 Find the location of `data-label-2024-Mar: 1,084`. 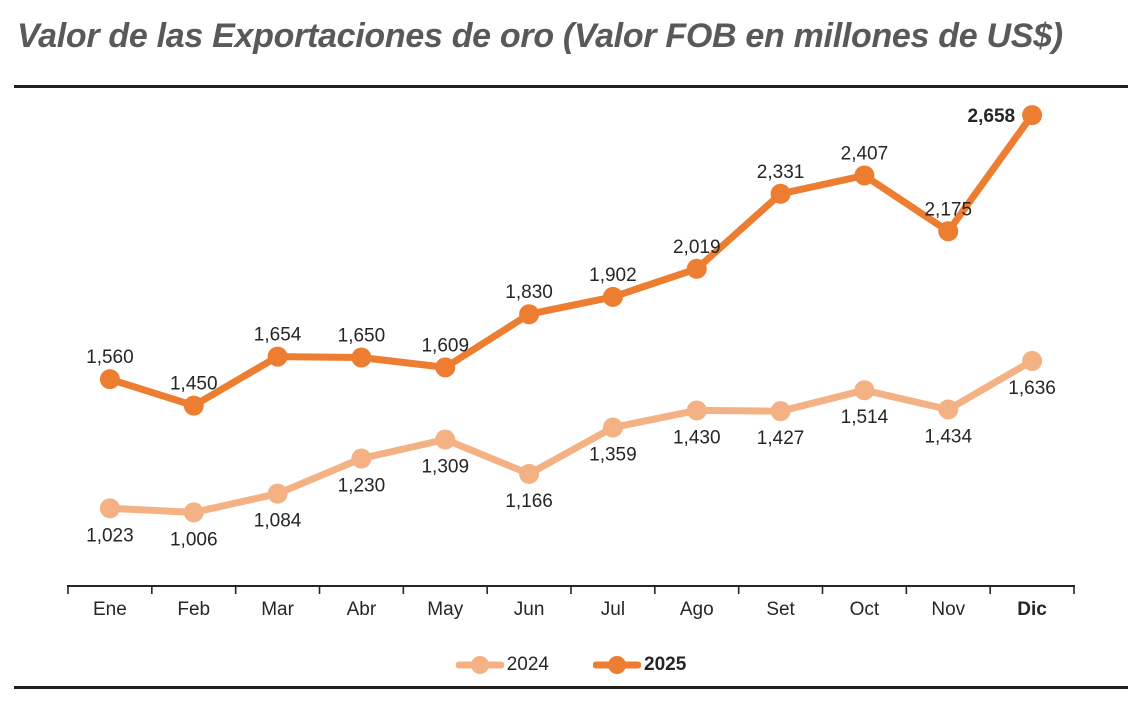

data-label-2024-Mar: 1,084 is located at coordinates (278, 521).